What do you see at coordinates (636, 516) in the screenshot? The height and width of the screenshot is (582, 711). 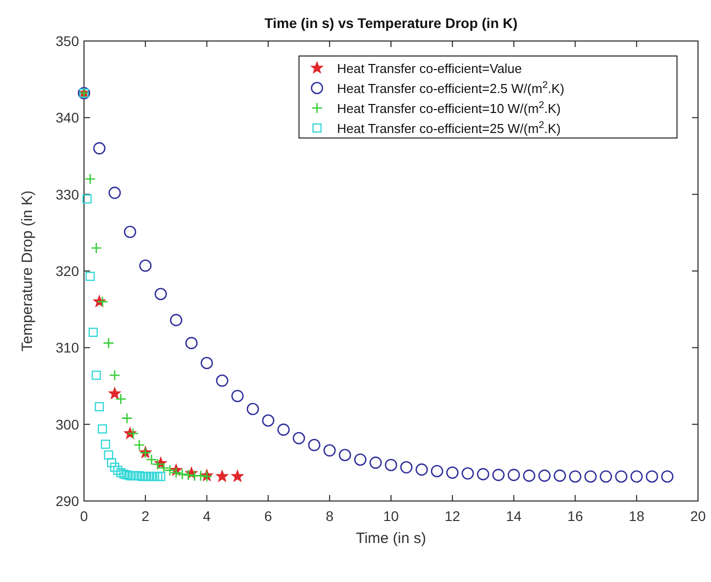 I see `x-tick-label: 18` at bounding box center [636, 516].